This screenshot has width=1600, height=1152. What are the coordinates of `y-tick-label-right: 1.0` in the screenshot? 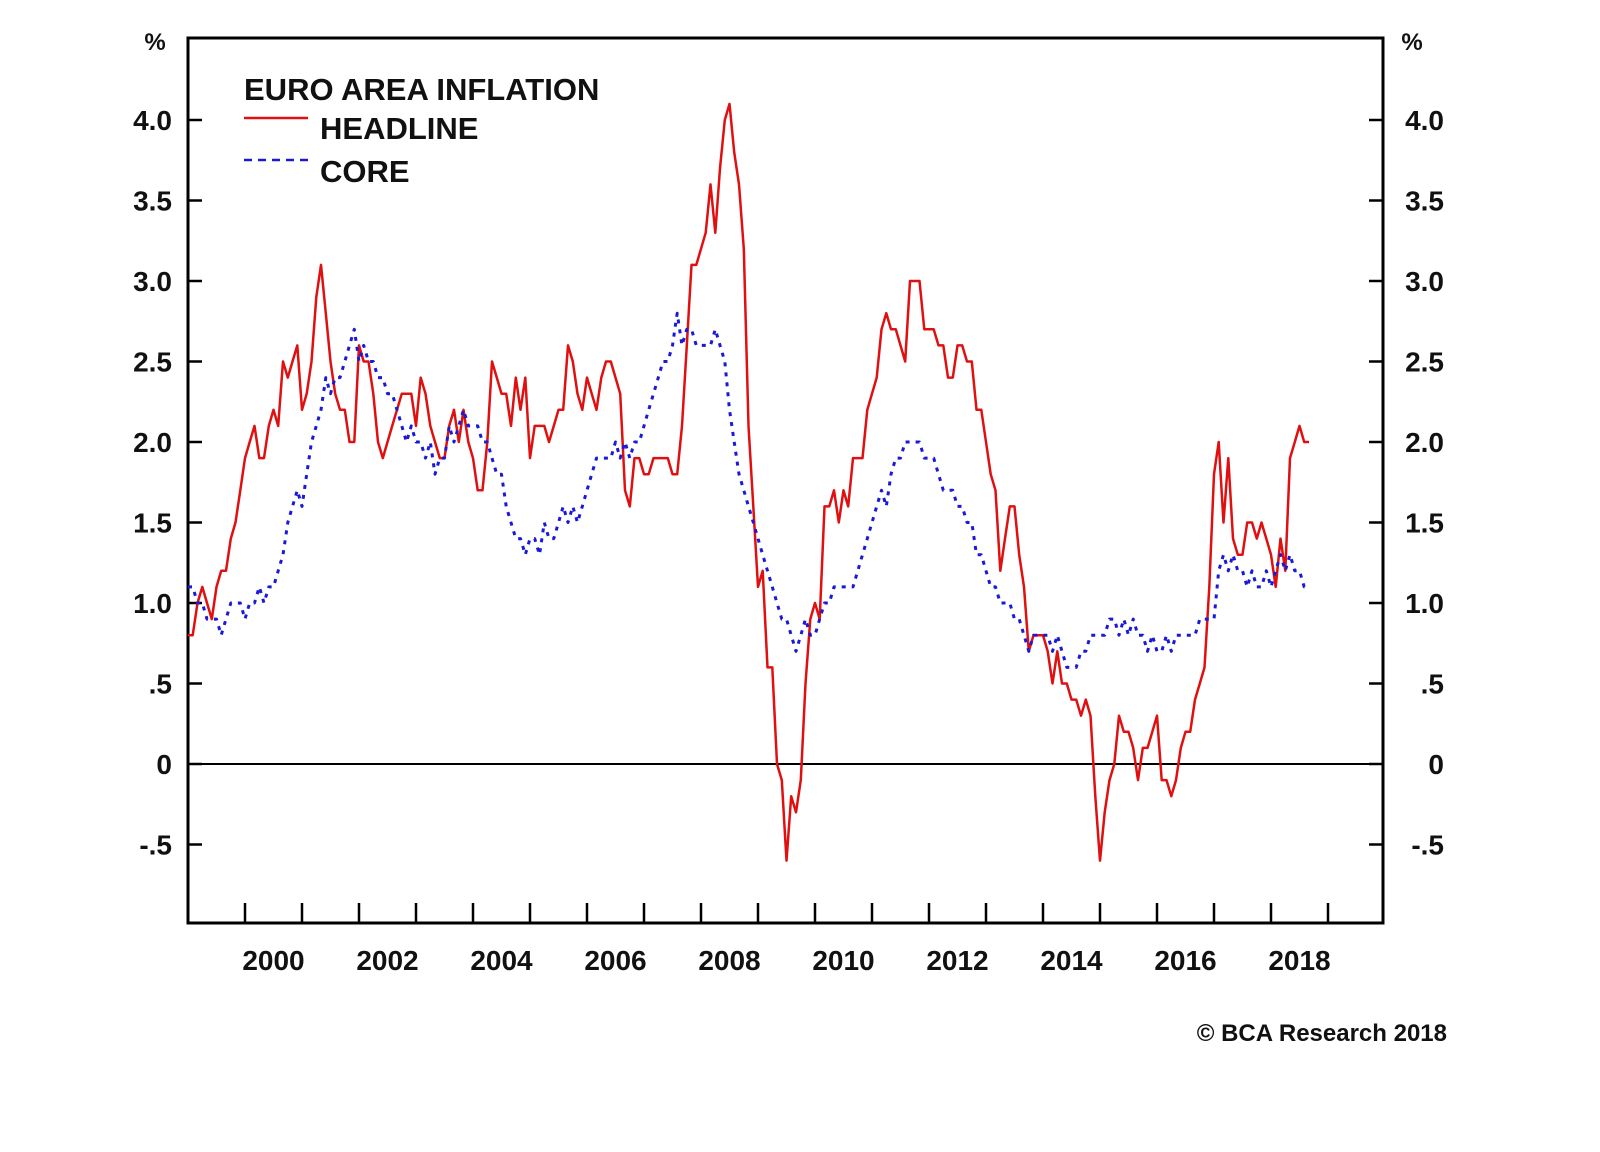 It's located at (1424, 603).